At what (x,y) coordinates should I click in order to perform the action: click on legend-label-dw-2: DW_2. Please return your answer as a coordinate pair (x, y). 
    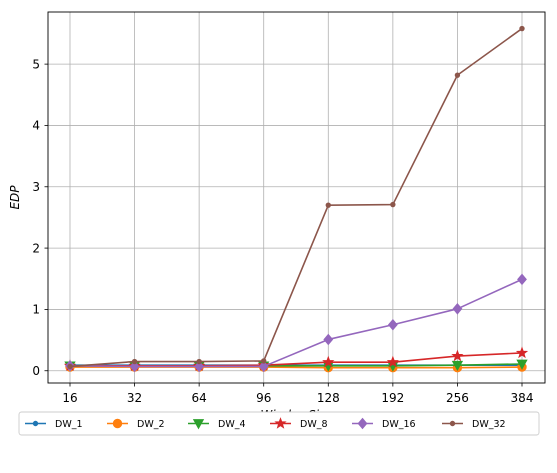
    Looking at the image, I should click on (151, 424).